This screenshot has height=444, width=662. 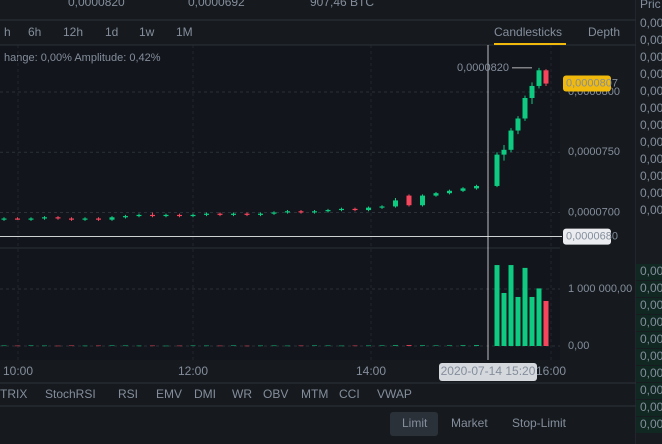 What do you see at coordinates (34, 32) in the screenshot?
I see `interval-button: 6h` at bounding box center [34, 32].